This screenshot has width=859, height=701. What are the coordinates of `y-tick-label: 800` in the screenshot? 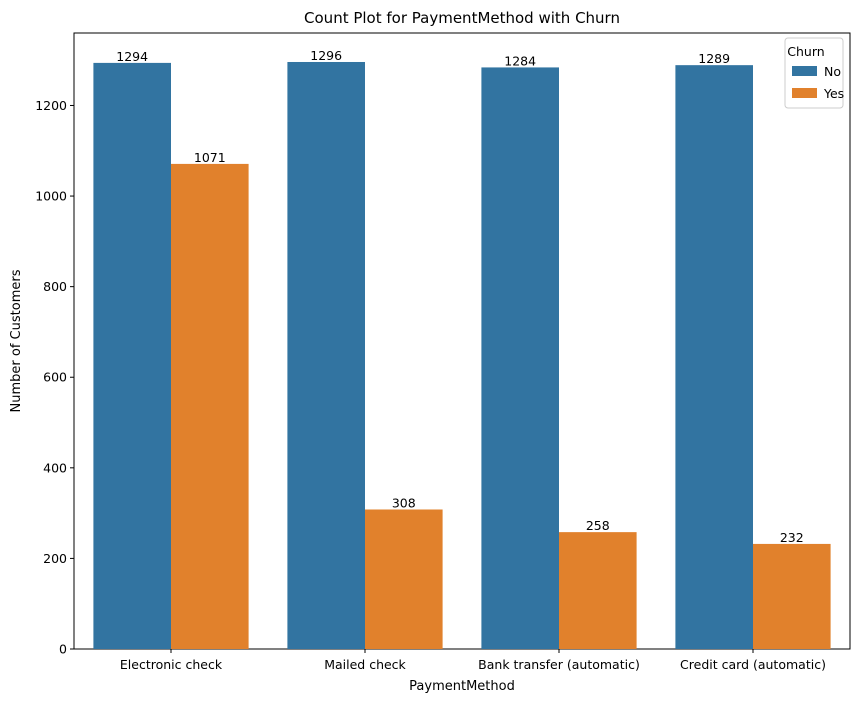 It's located at (55, 286).